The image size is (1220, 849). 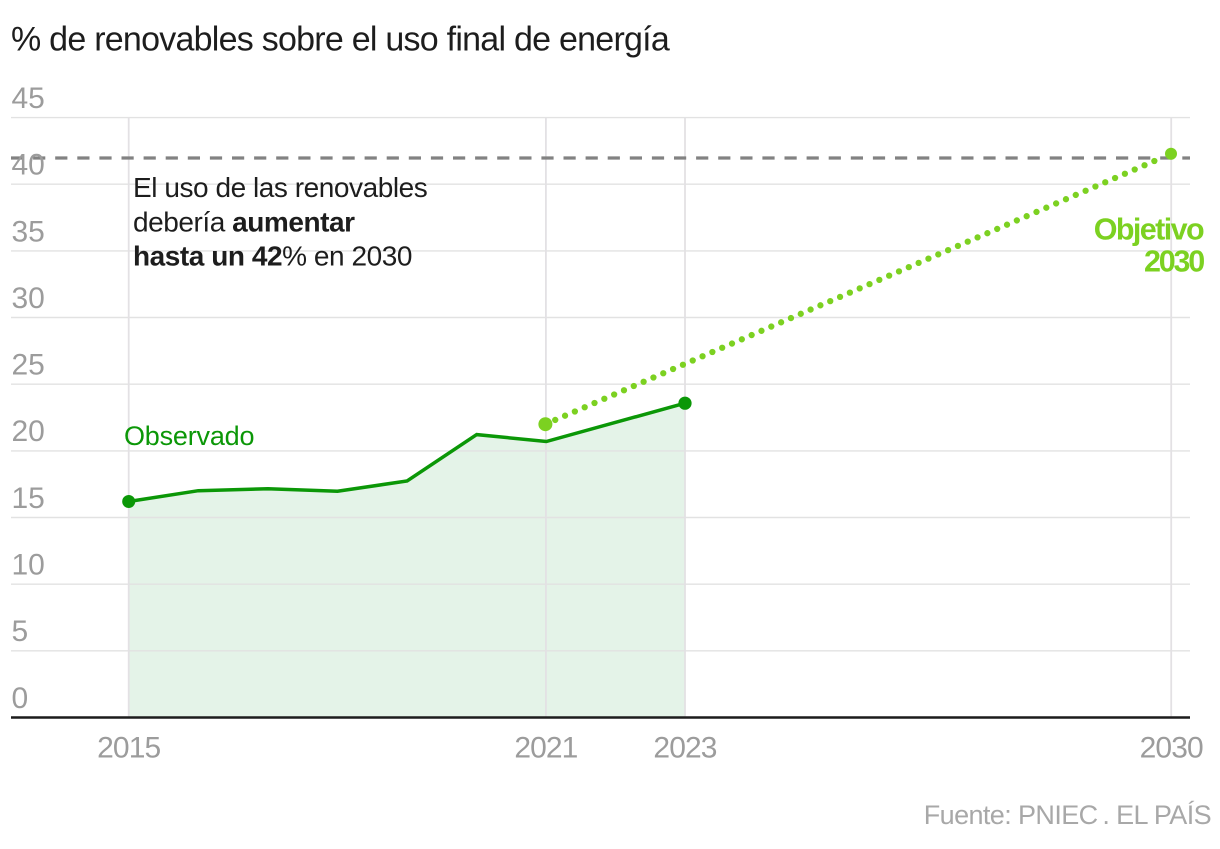 I want to click on svg-text: 35, so click(x=28, y=231).